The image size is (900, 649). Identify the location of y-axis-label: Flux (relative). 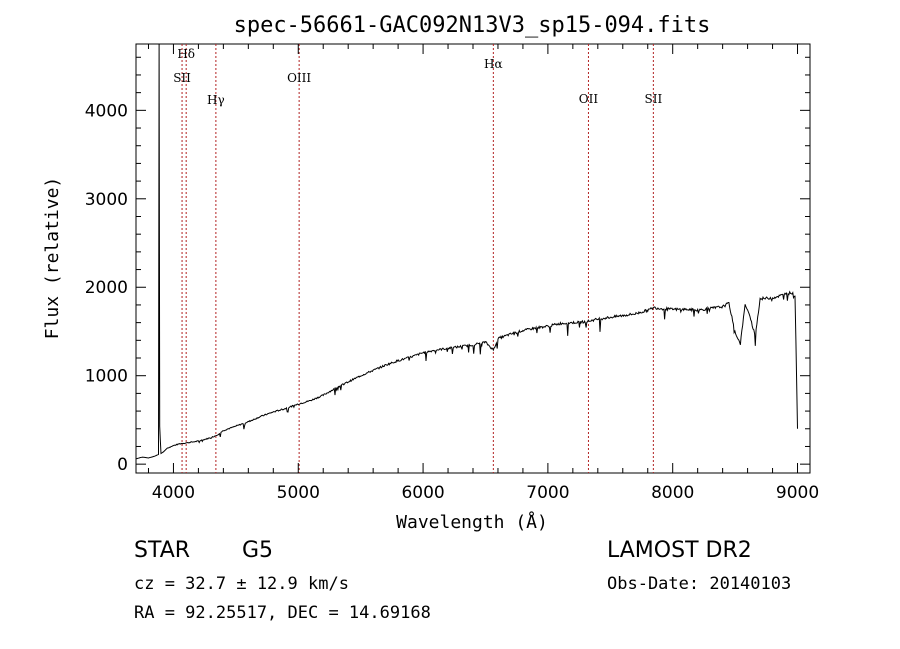
(52, 258).